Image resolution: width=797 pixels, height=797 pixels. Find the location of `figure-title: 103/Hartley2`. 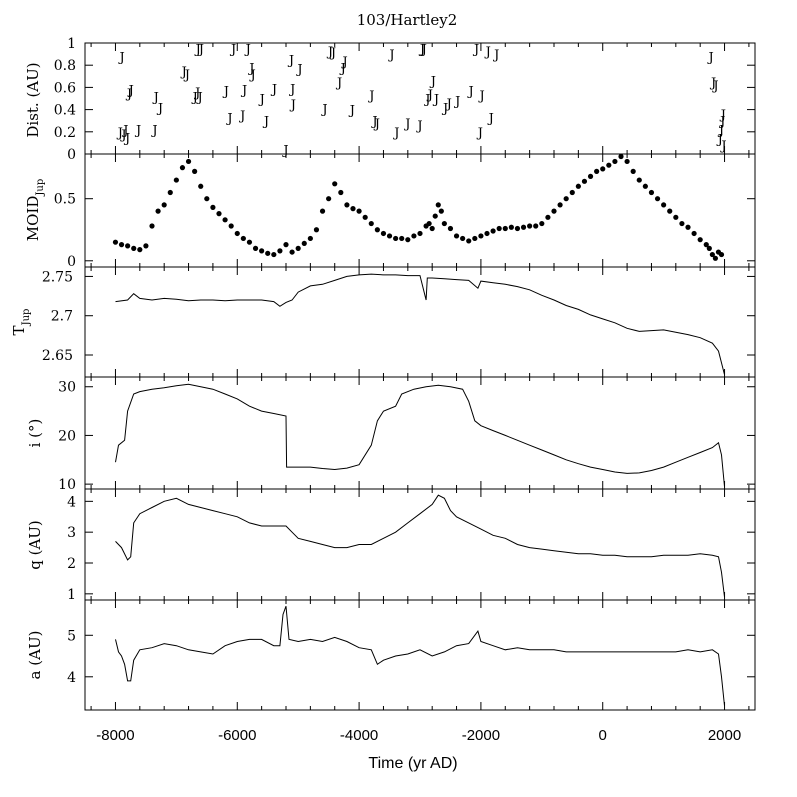

figure-title: 103/Hartley2 is located at coordinates (407, 20).